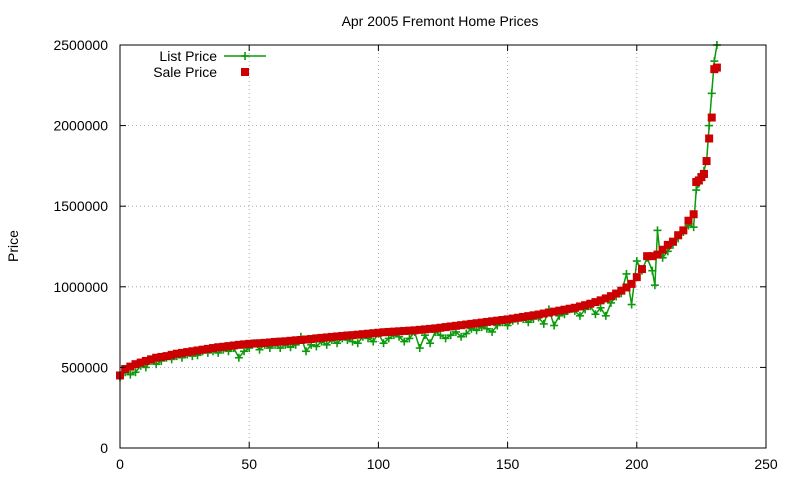 This screenshot has width=800, height=480. I want to click on legend: List Price Sale Price, so click(209, 64).